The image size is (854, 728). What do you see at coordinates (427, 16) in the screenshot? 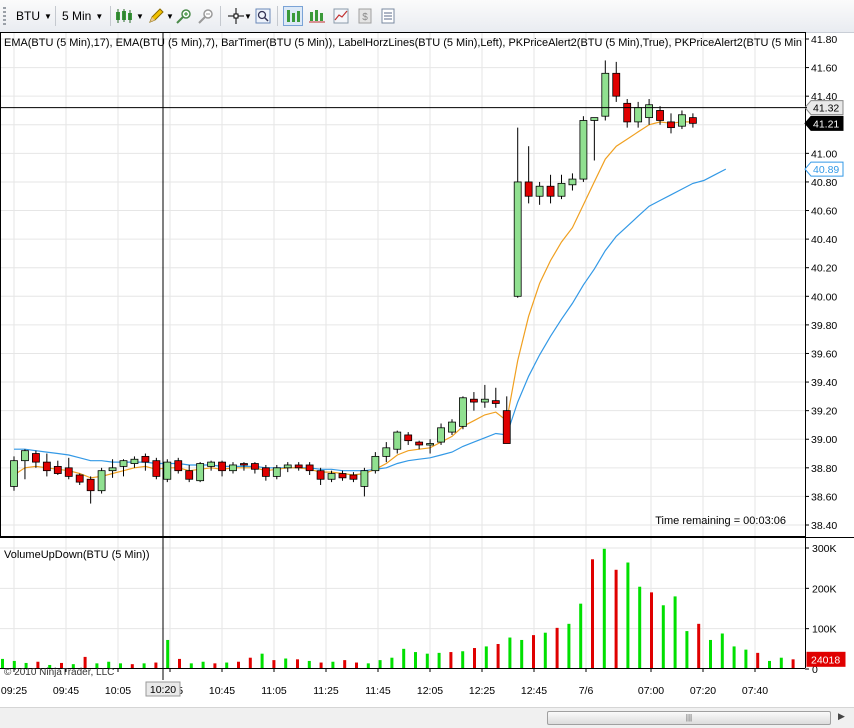
I see `chart-toolbar: BTU ▼ 5 Min ▼ ▼ ▼` at bounding box center [427, 16].